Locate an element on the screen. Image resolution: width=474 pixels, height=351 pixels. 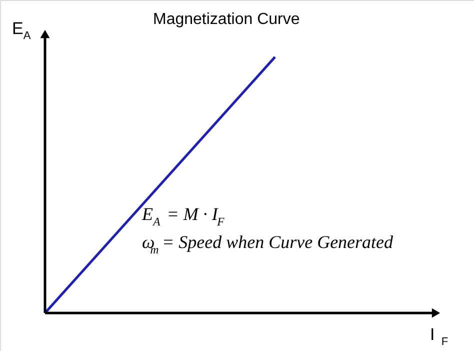
chart-title: Magnetization Curve is located at coordinates (226, 19).